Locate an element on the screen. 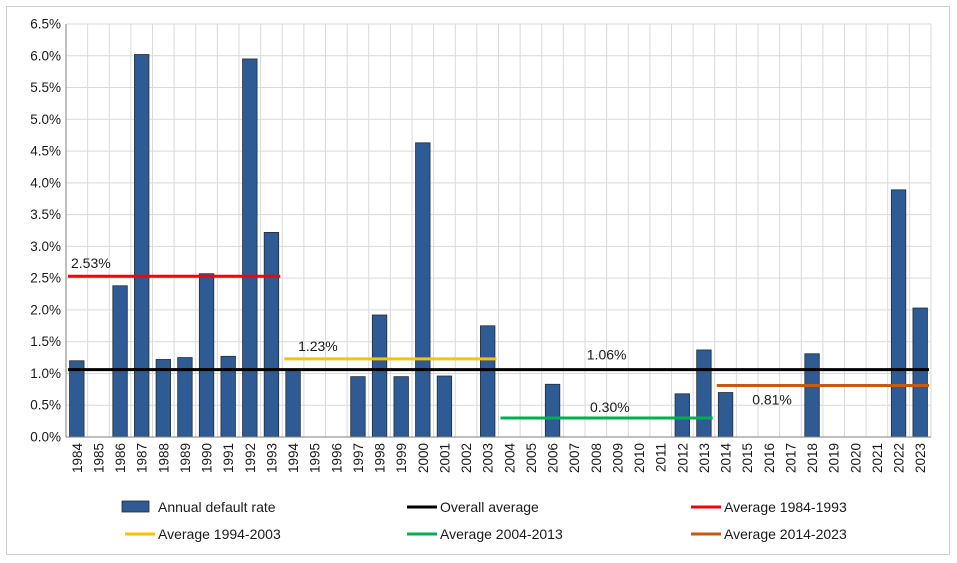  x-tick-label: 1995 is located at coordinates (315, 458).